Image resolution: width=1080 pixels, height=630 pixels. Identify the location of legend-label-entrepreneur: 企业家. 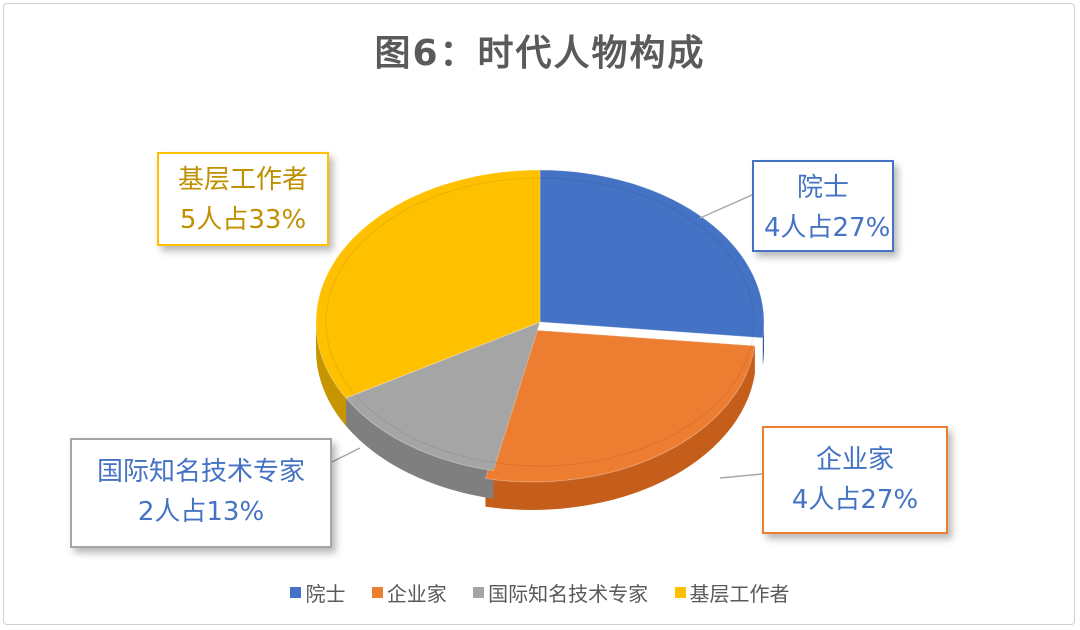
(416, 594).